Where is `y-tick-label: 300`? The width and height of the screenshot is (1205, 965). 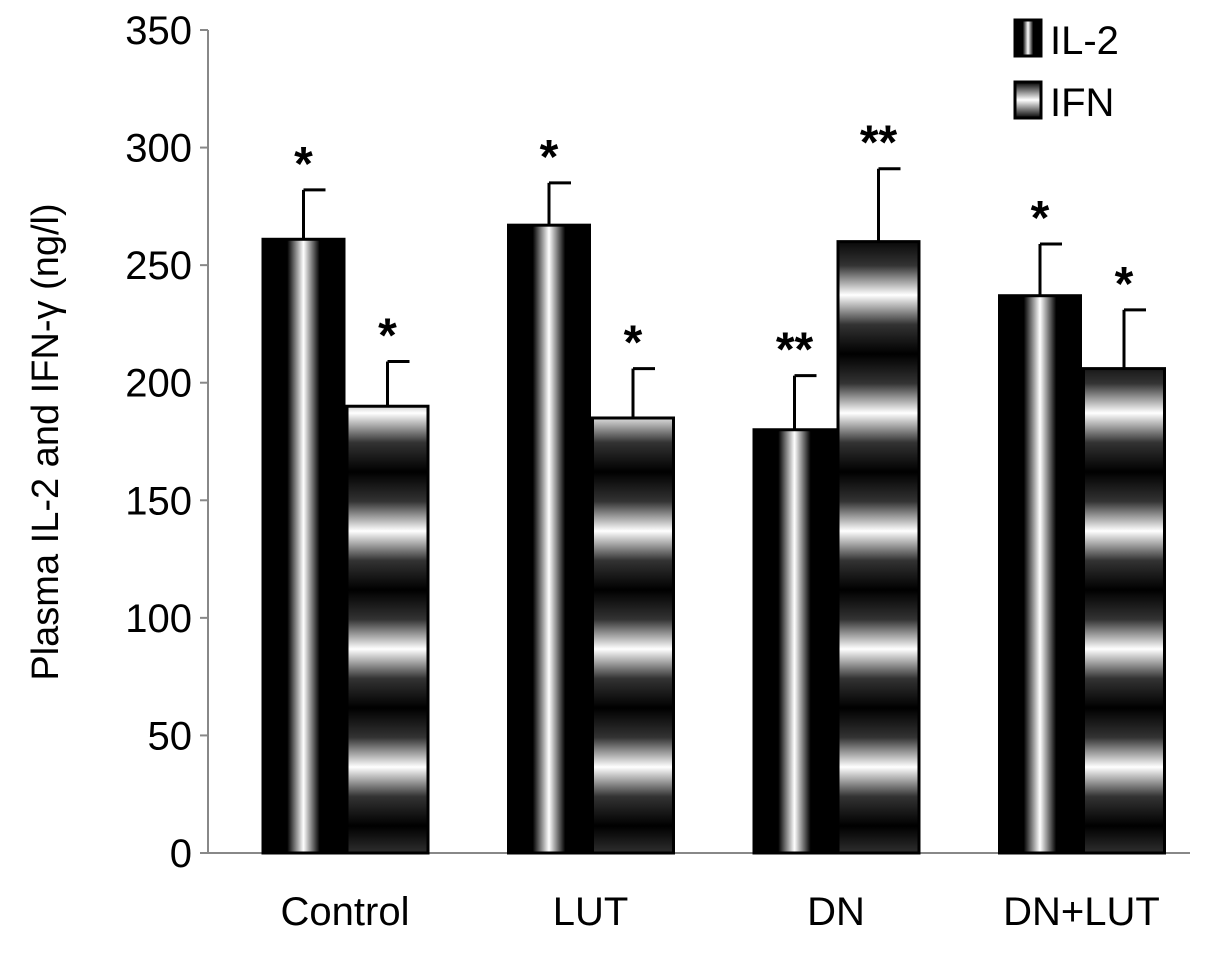 y-tick-label: 300 is located at coordinates (158, 149).